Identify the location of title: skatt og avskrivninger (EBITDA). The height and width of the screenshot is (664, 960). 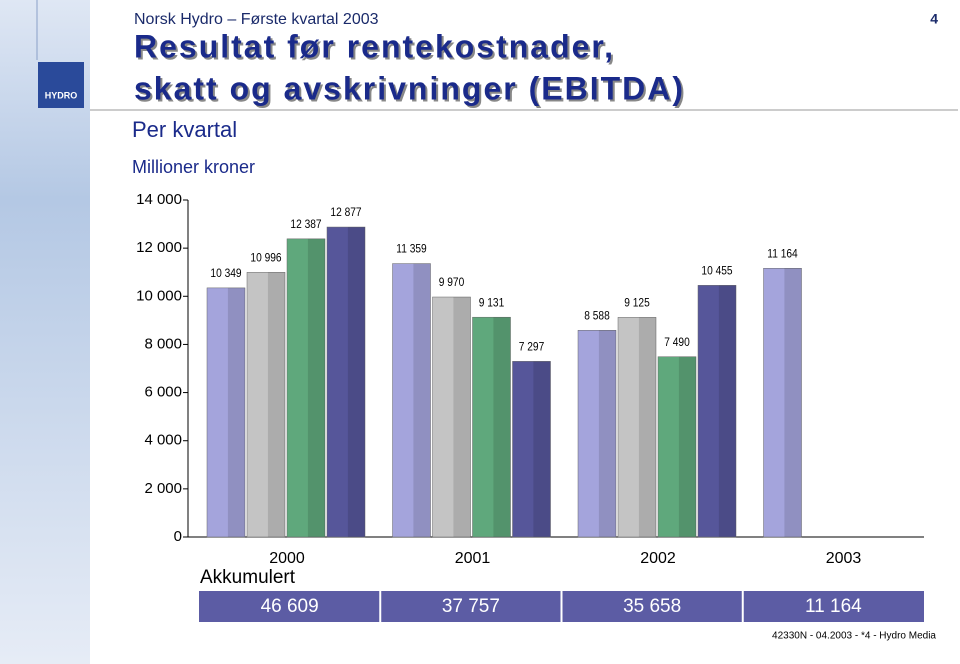
(409, 88).